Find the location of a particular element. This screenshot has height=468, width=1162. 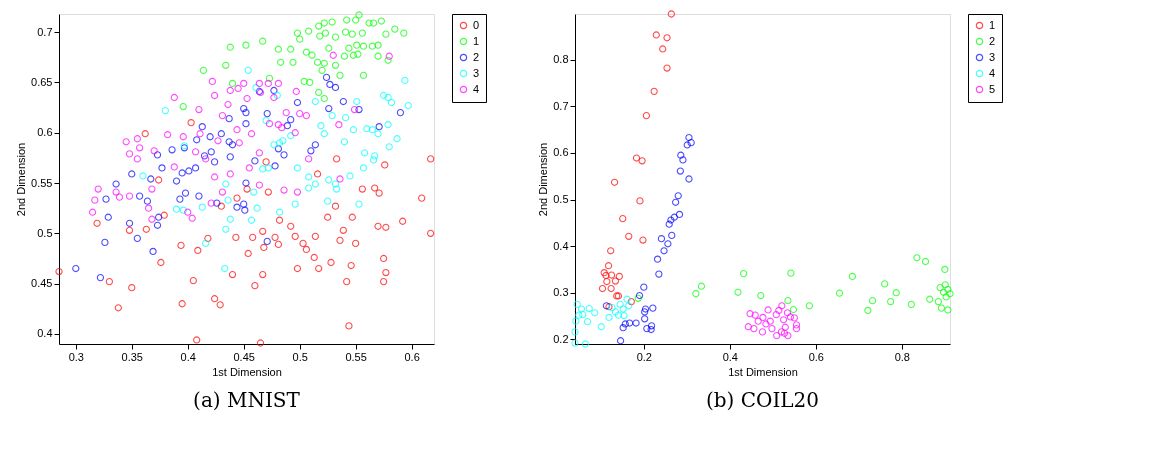

legend-label: 4 is located at coordinates (992, 72).